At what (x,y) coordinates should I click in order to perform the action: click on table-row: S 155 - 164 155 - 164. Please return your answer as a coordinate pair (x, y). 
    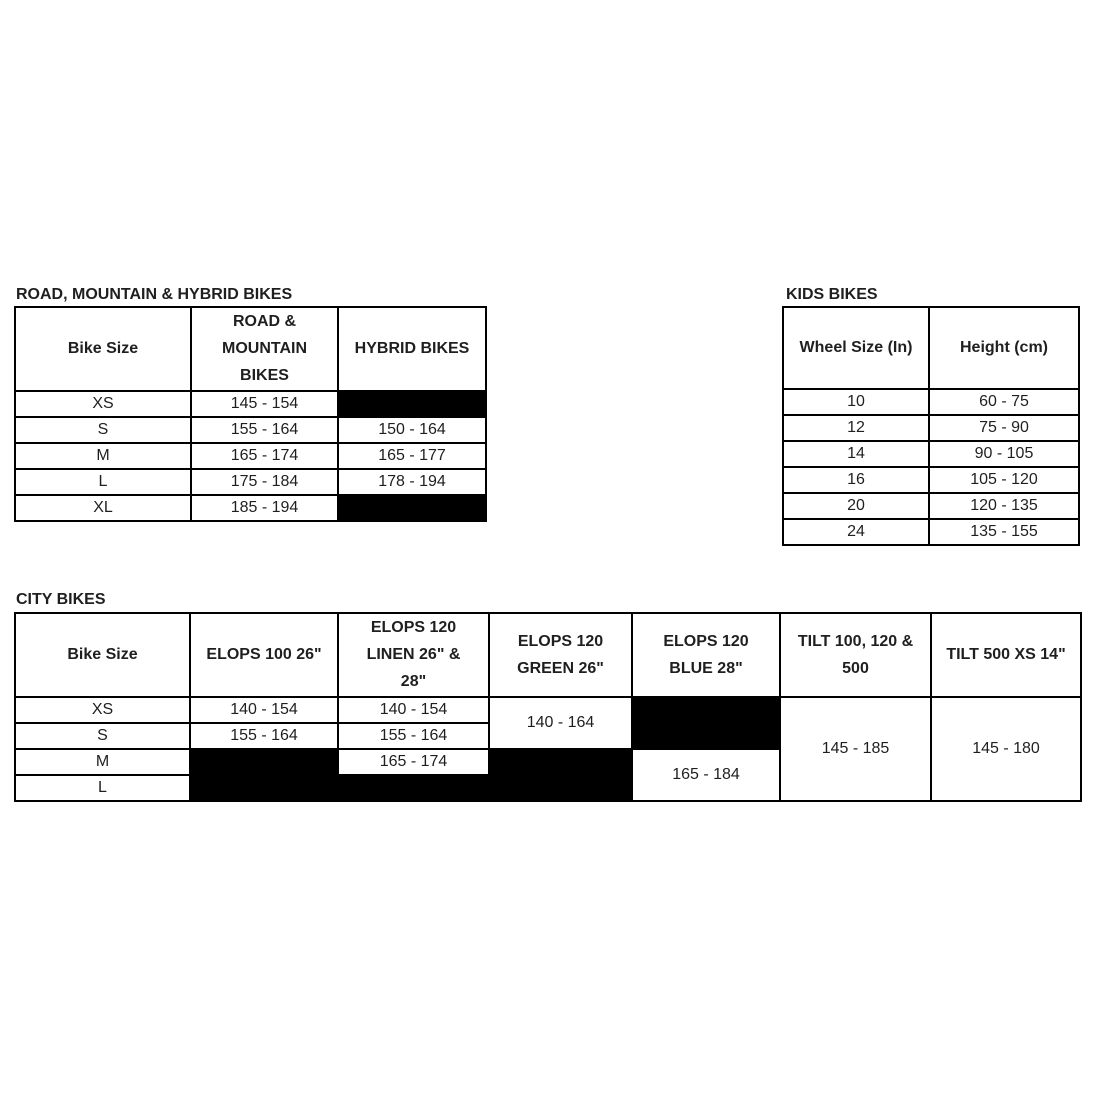
    Looking at the image, I should click on (547, 735).